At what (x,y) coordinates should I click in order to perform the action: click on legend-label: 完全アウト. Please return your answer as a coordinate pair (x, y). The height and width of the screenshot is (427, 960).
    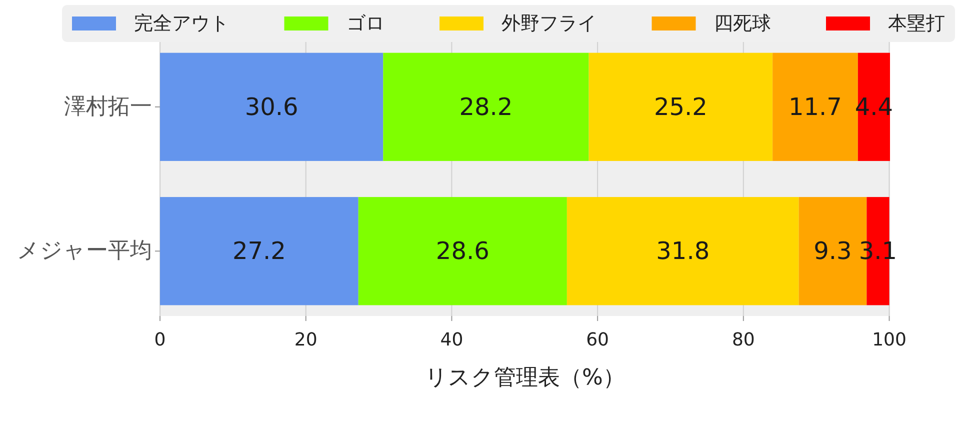
    Looking at the image, I should click on (181, 23).